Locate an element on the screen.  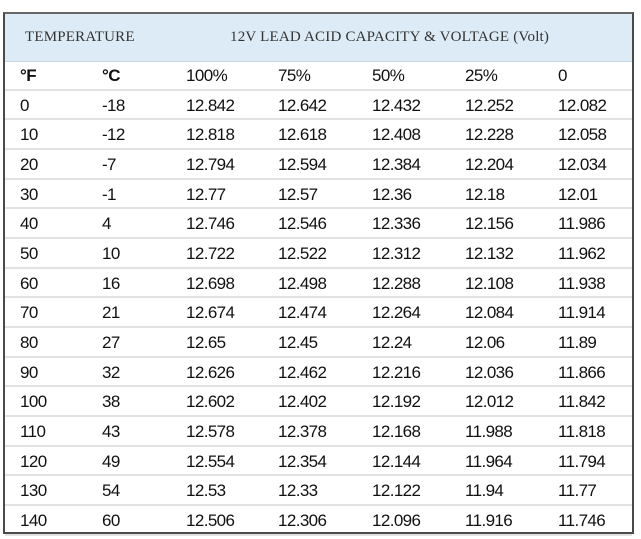
table-cell: 11.916 is located at coordinates (489, 521).